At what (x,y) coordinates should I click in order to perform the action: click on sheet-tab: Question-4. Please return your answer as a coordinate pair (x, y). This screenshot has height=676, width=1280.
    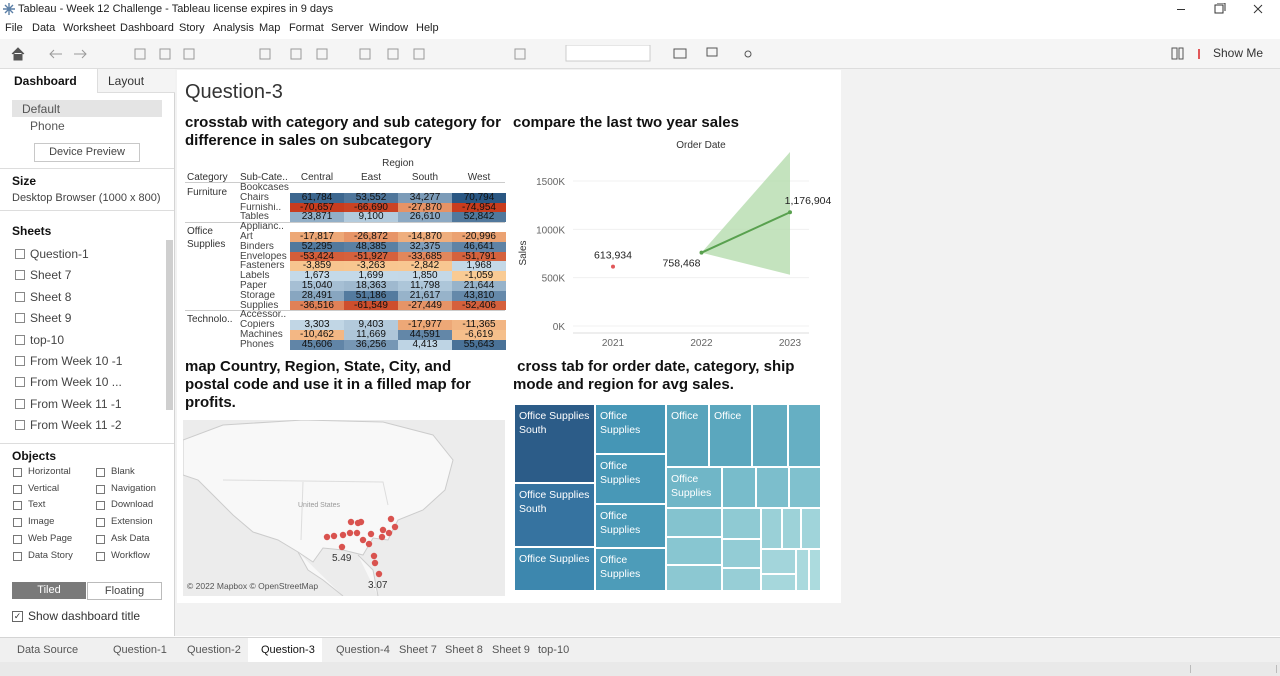
    Looking at the image, I should click on (363, 650).